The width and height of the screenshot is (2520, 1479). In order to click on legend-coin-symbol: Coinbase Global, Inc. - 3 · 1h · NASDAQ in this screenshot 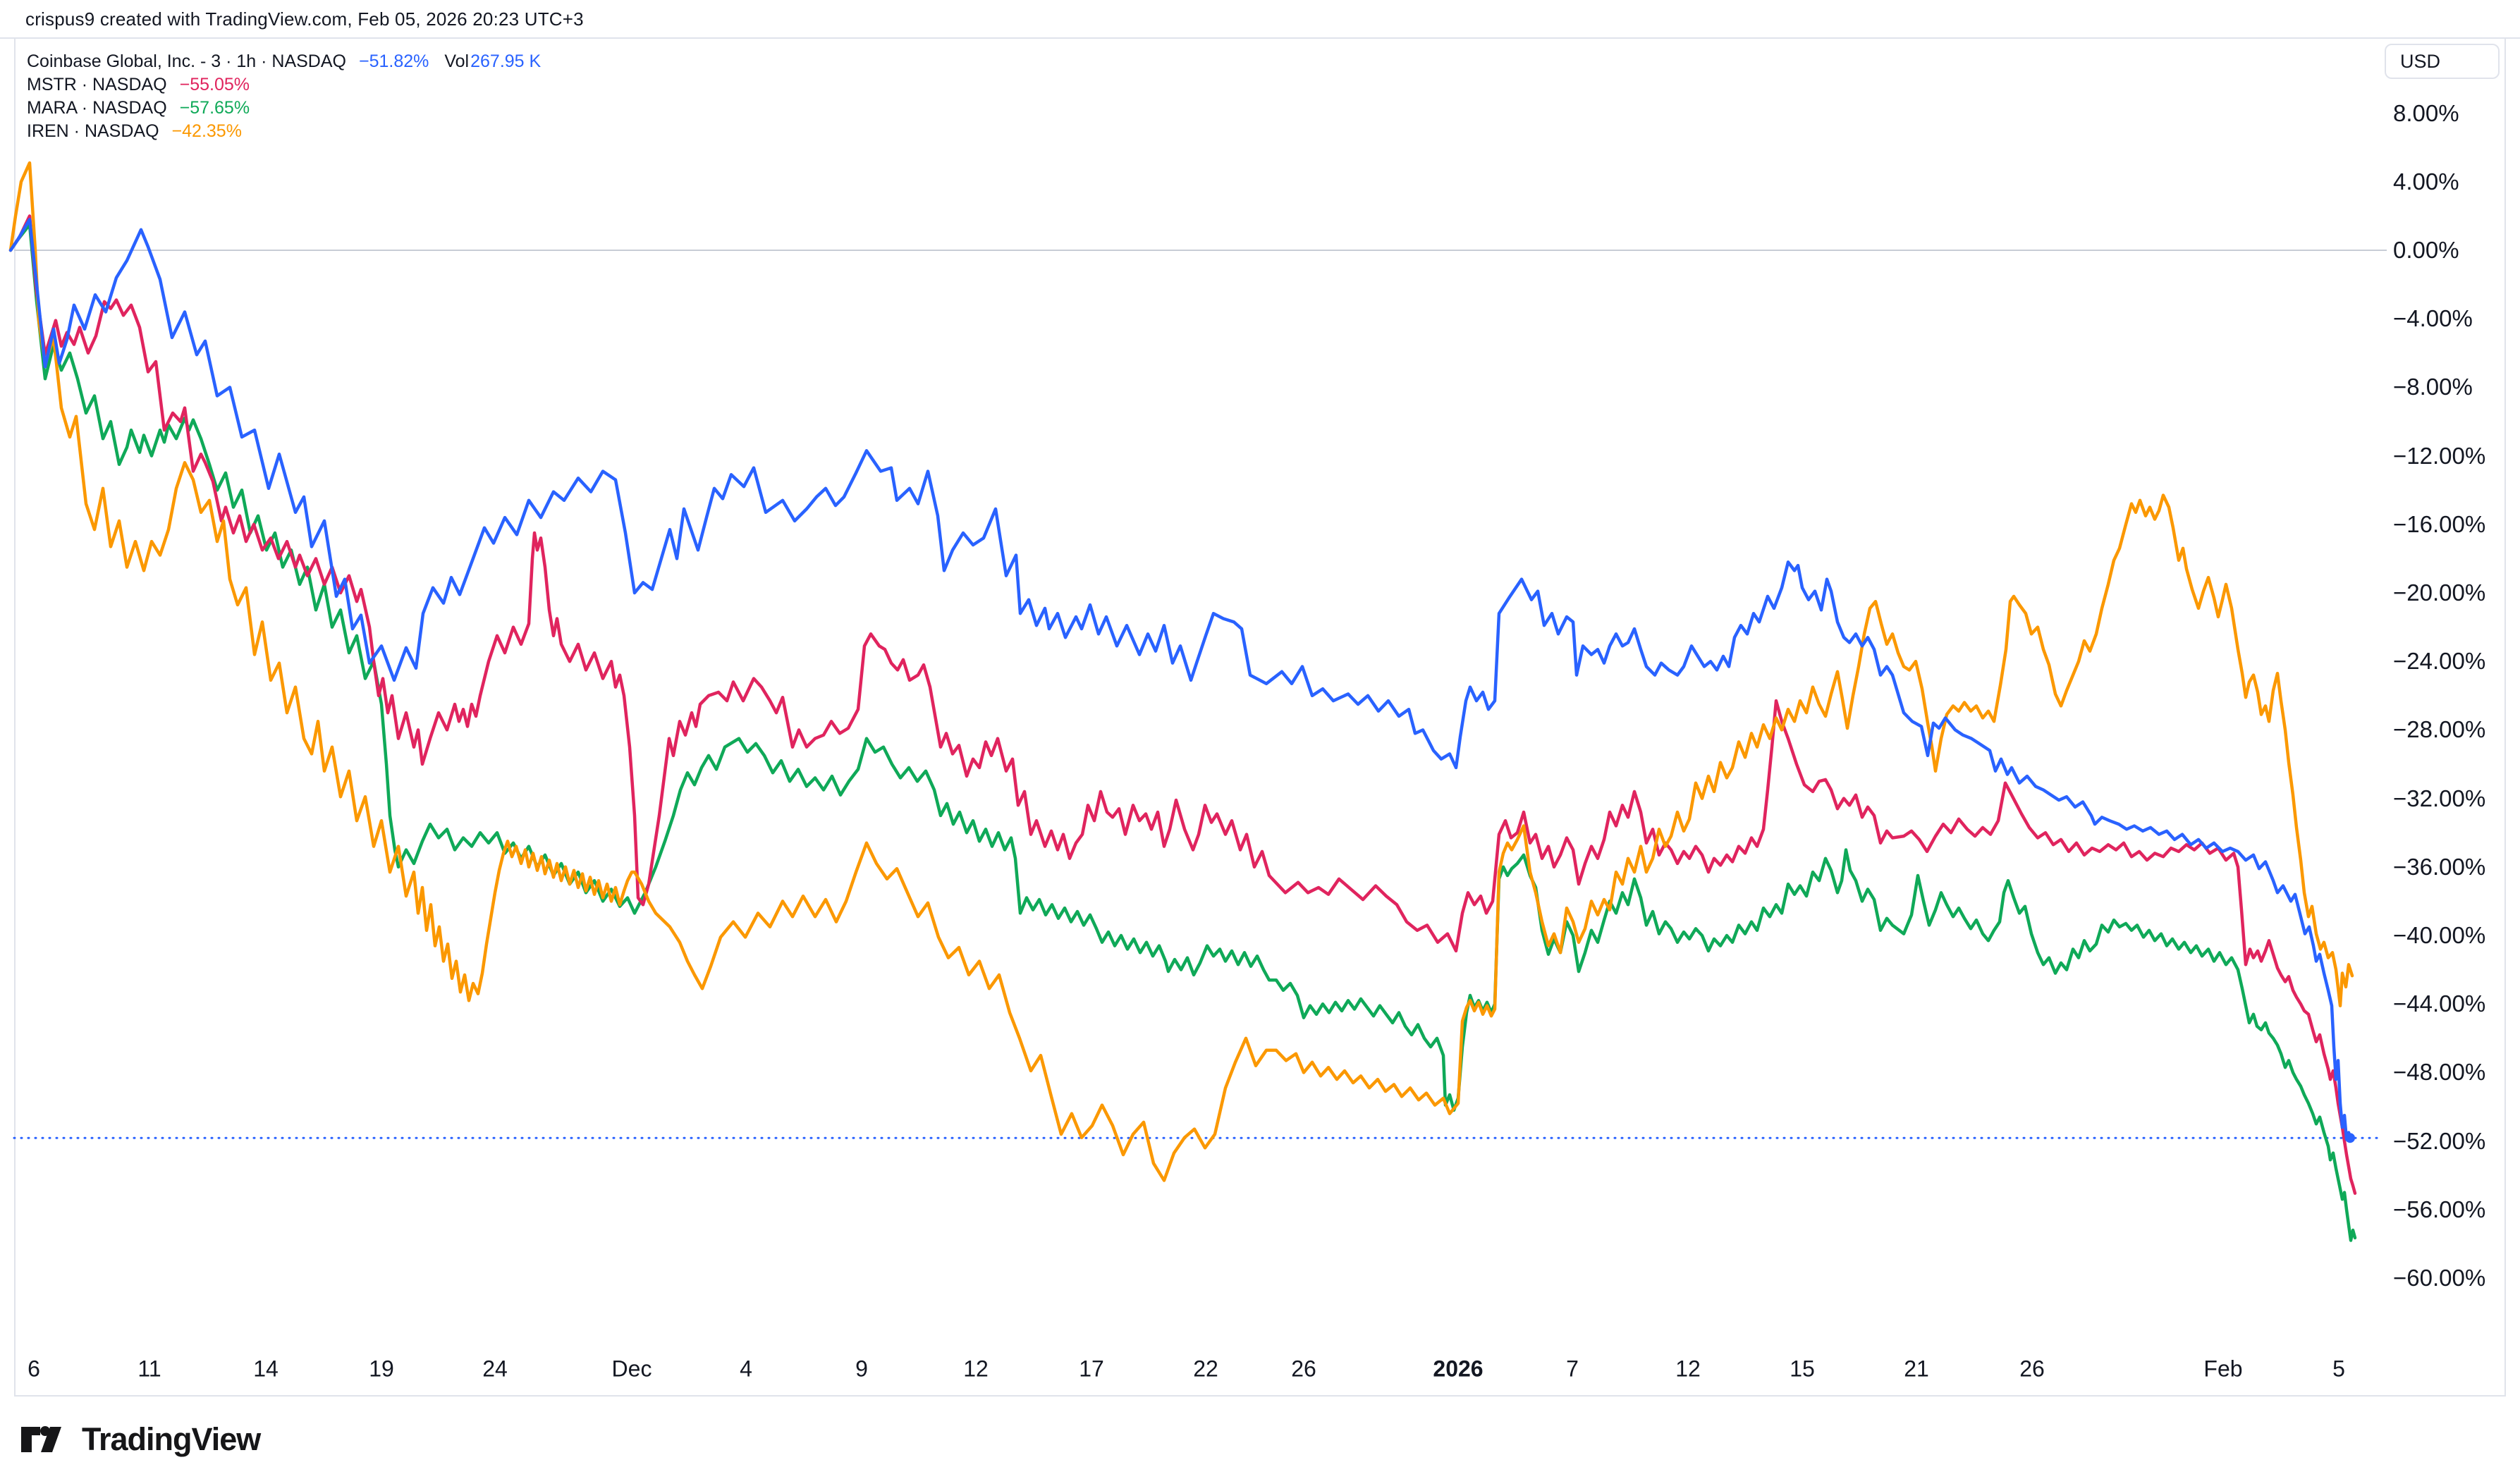, I will do `click(186, 61)`.